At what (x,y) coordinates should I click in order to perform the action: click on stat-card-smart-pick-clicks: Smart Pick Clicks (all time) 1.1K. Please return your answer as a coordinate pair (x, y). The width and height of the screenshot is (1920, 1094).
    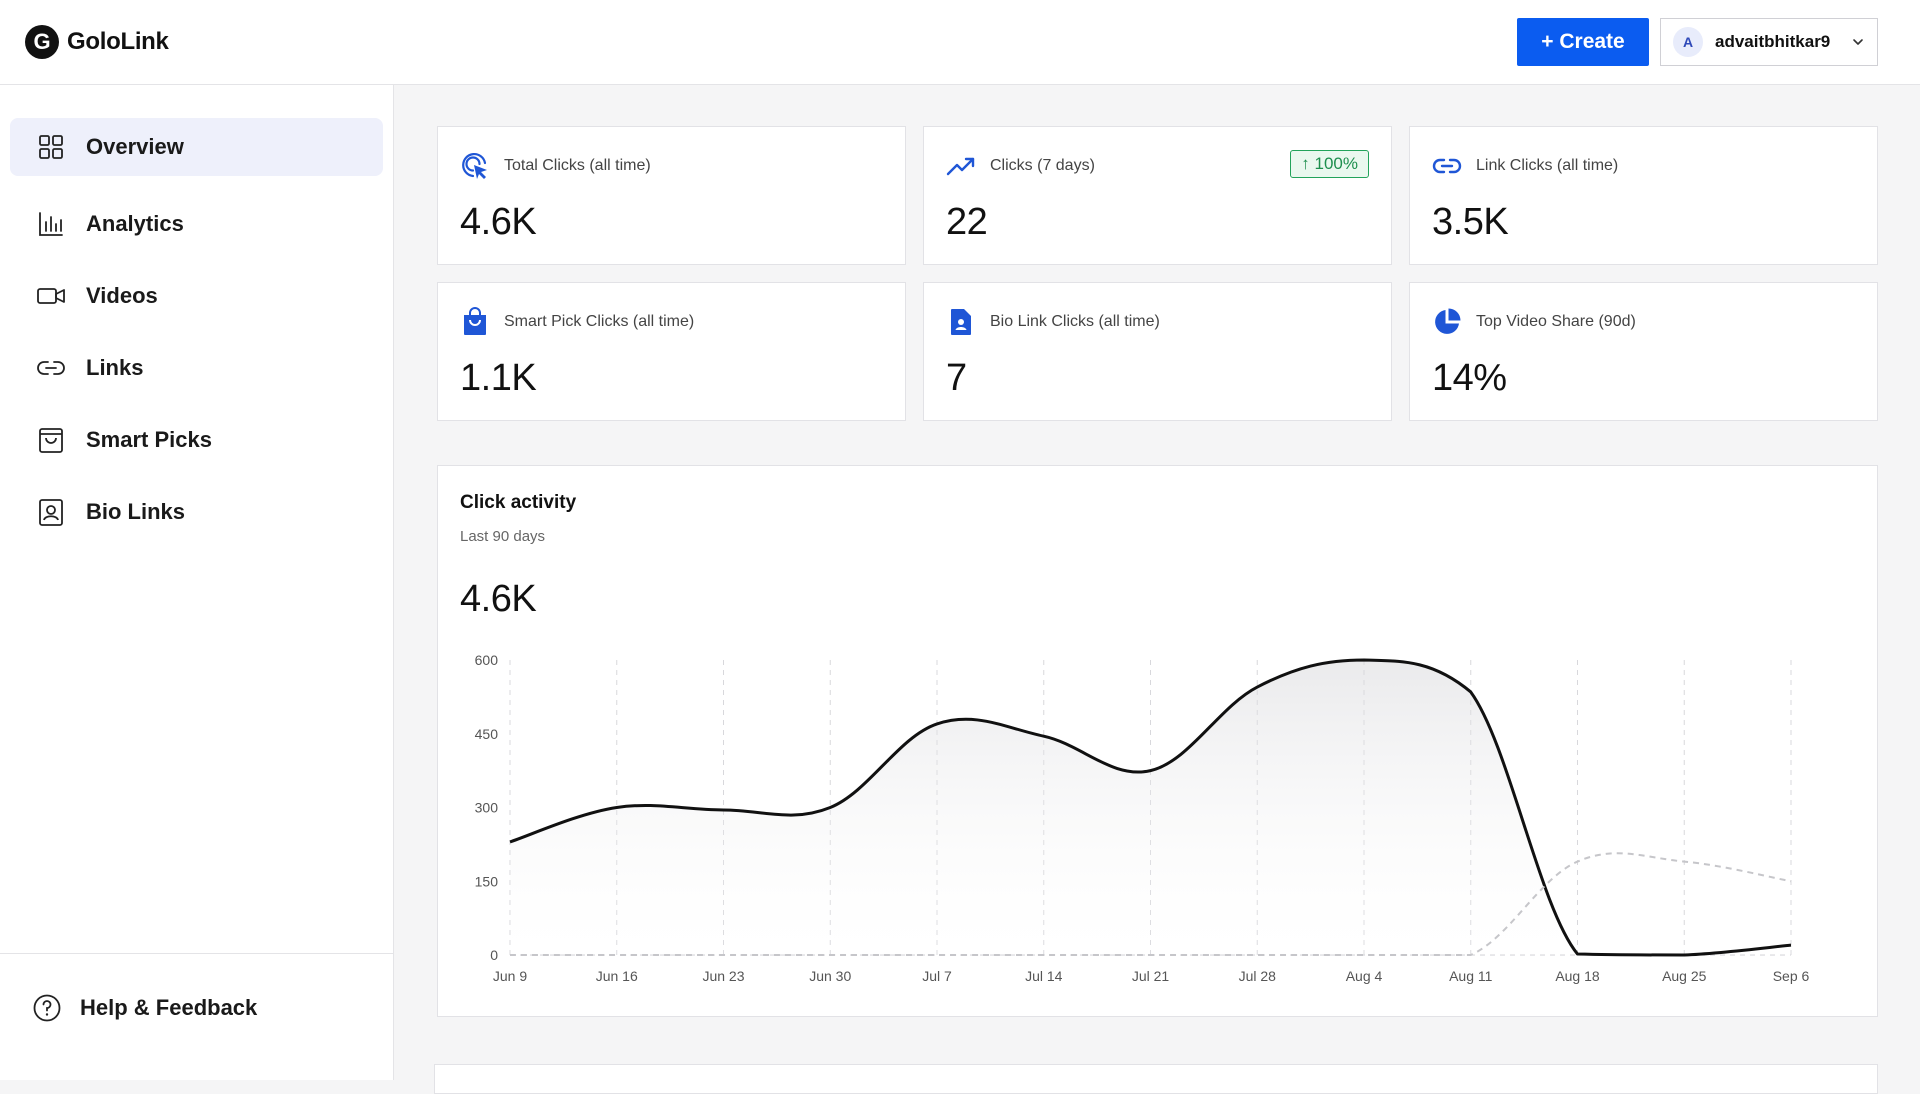
    Looking at the image, I should click on (671, 351).